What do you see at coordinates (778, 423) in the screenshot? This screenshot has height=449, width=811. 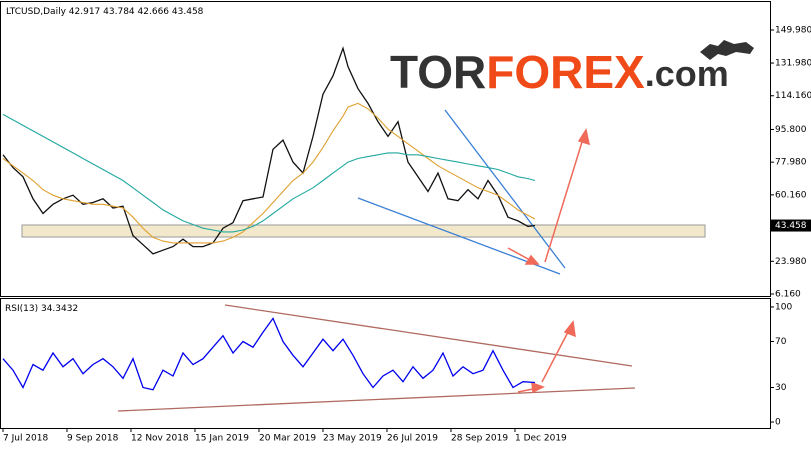 I see `y-tick-label: 0` at bounding box center [778, 423].